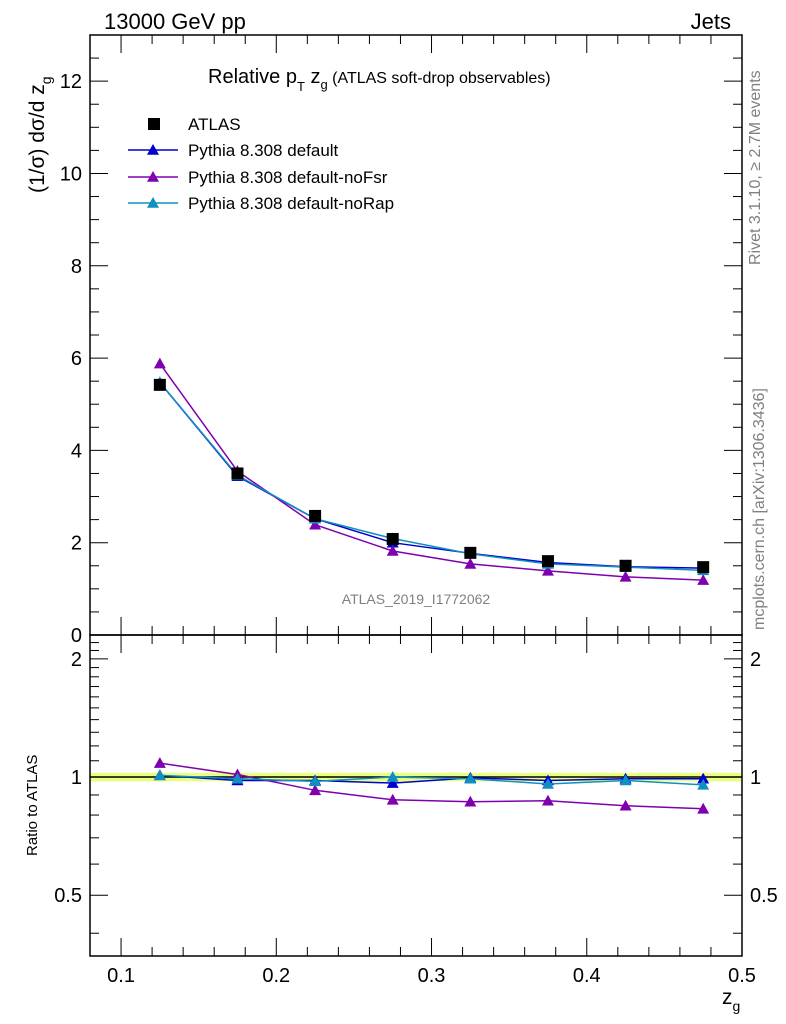 Image resolution: width=786 pixels, height=1024 pixels. What do you see at coordinates (288, 177) in the screenshot?
I see `legend-label: Pythia 8.308 default-noFsr` at bounding box center [288, 177].